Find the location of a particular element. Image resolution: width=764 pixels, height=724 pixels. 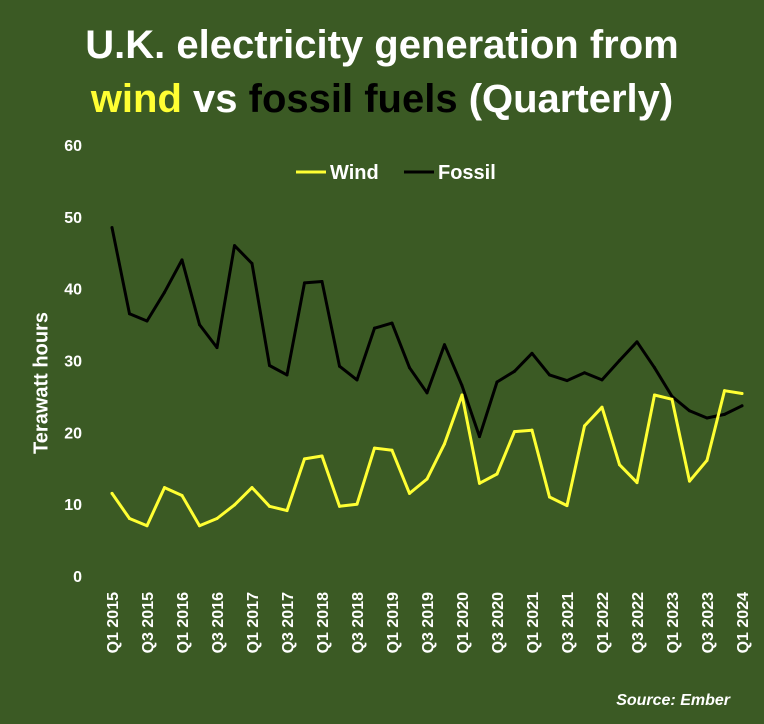

wind-legend-label: Wind is located at coordinates (354, 173).